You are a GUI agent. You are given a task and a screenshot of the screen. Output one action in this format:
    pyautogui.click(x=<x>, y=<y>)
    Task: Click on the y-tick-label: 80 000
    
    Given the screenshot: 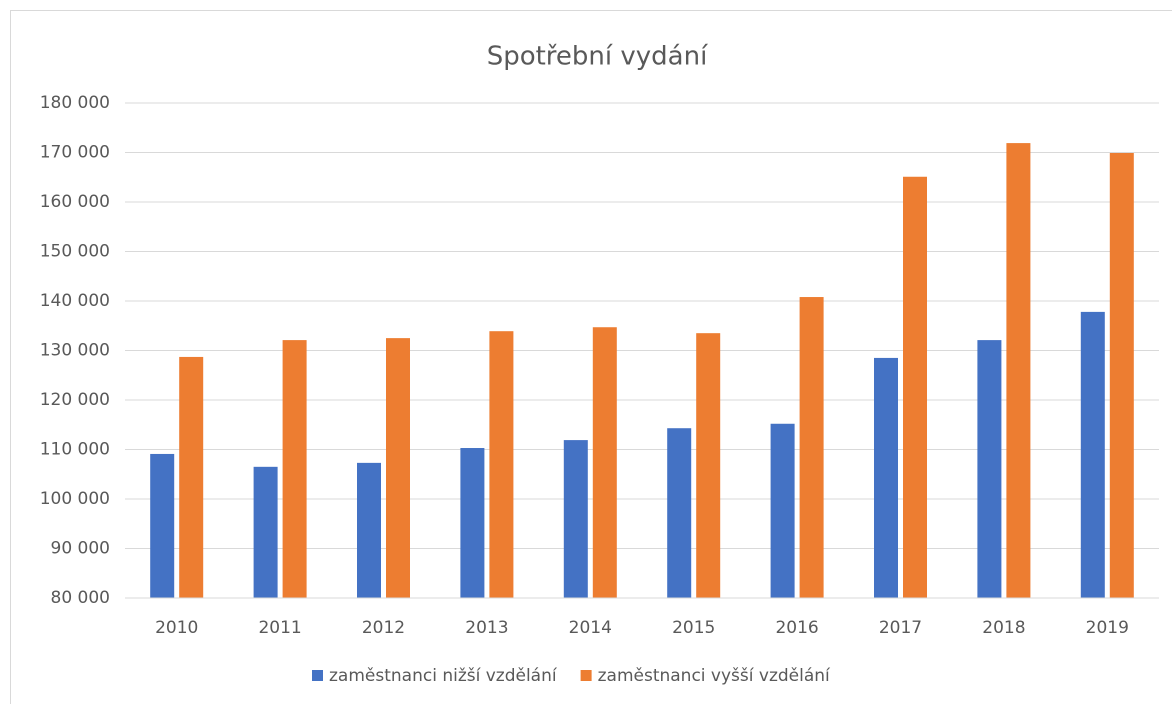 What is the action you would take?
    pyautogui.click(x=80, y=598)
    